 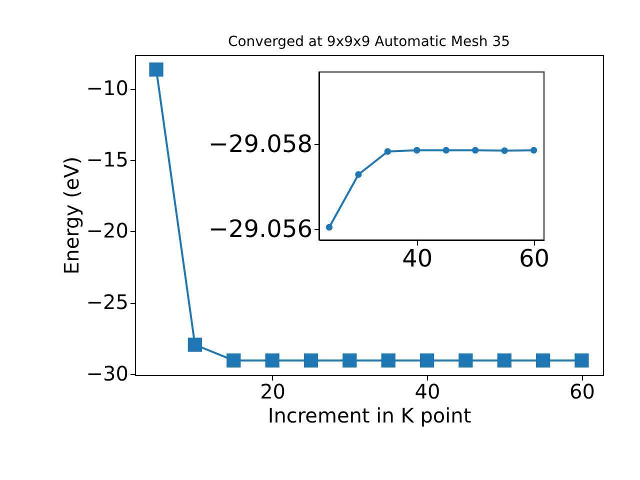 What do you see at coordinates (107, 88) in the screenshot?
I see `y-tick-label: −10` at bounding box center [107, 88].